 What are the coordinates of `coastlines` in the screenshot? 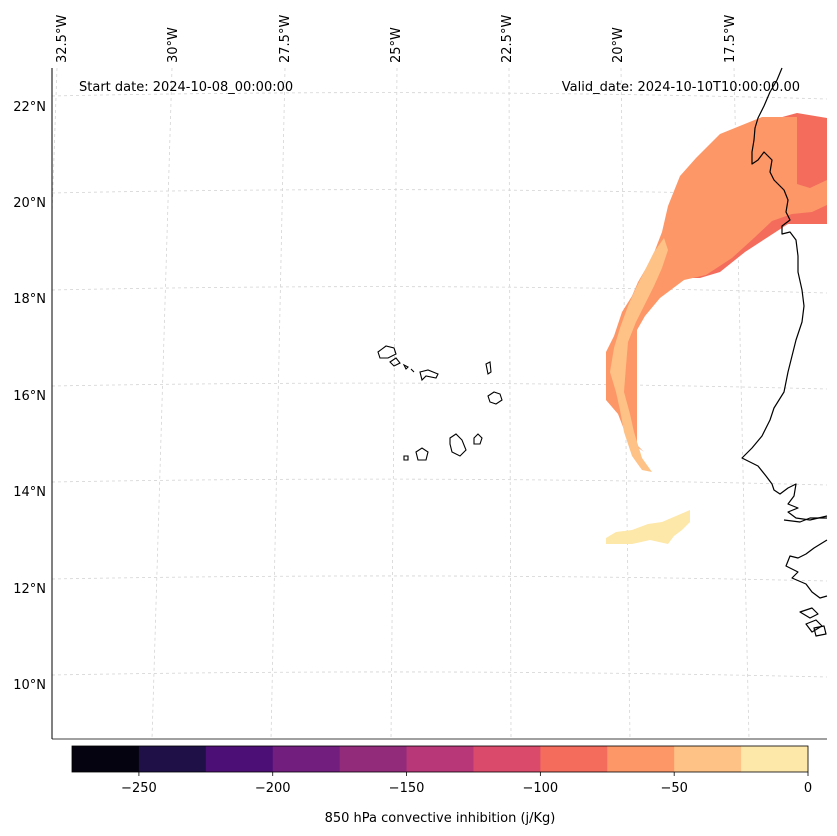 It's located at (784, 352).